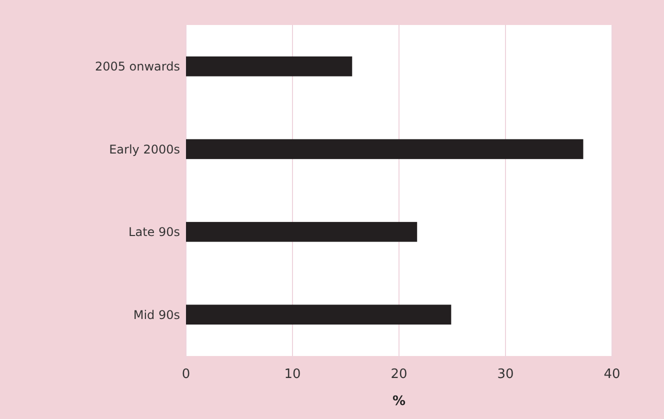  What do you see at coordinates (186, 374) in the screenshot?
I see `x-tick-label: 0` at bounding box center [186, 374].